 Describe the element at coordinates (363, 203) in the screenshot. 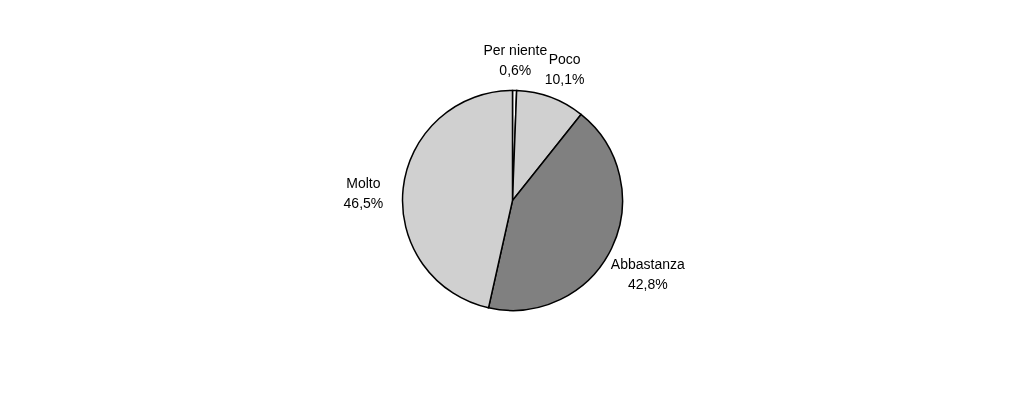

I see `data-label: 46,5%` at that location.